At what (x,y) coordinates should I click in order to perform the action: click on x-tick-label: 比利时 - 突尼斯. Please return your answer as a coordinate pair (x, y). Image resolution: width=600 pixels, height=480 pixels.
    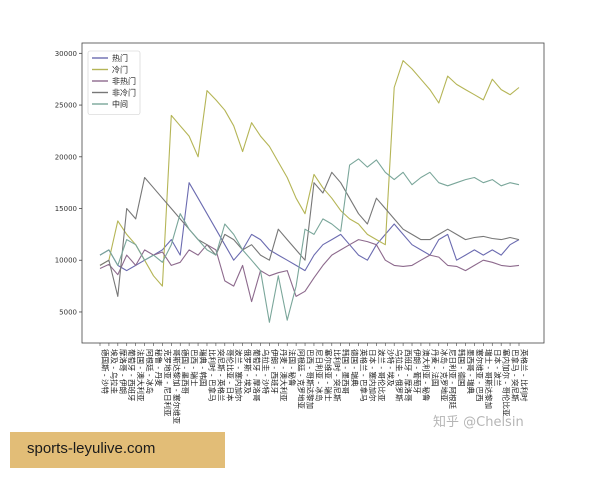
    Looking at the image, I should click on (337, 375).